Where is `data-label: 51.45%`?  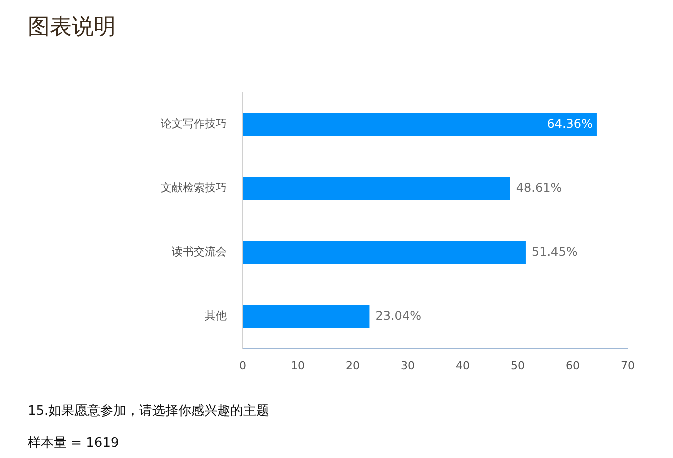
data-label: 51.45% is located at coordinates (555, 251).